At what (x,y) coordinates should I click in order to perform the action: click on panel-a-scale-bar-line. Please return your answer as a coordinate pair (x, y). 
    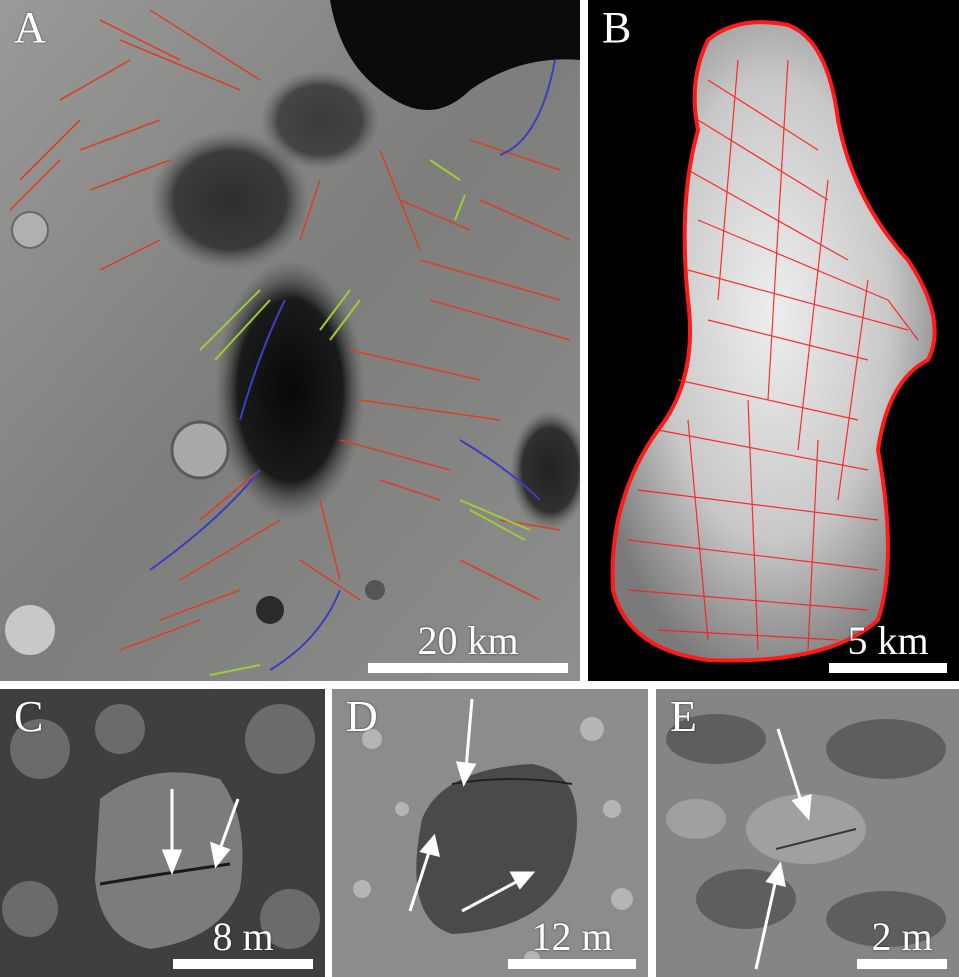
    Looking at the image, I should click on (468, 668).